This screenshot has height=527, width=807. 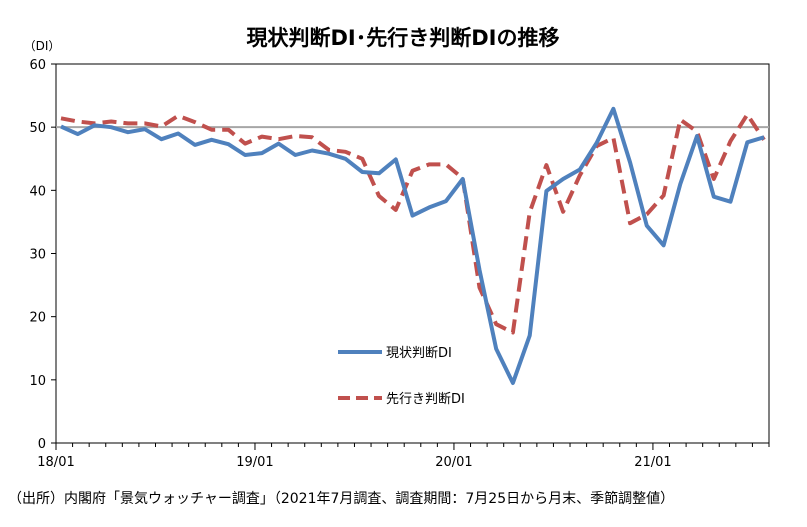 I want to click on legend: 現状判断DI 先行き判断DI, so click(x=401, y=376).